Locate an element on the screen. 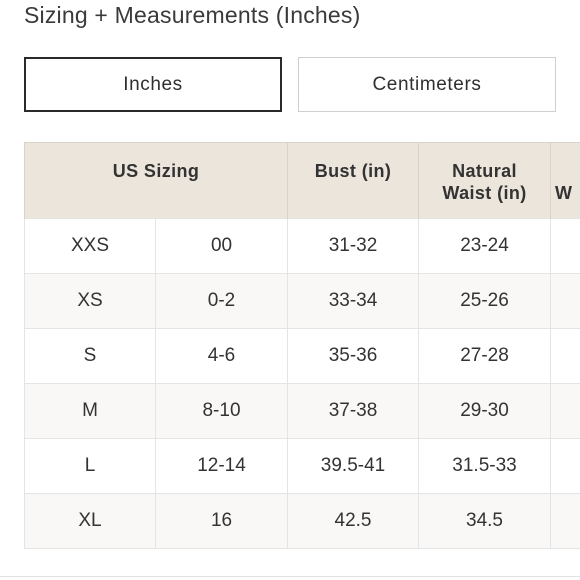 The height and width of the screenshot is (580, 580). cell-size-number: 0-2 is located at coordinates (221, 301).